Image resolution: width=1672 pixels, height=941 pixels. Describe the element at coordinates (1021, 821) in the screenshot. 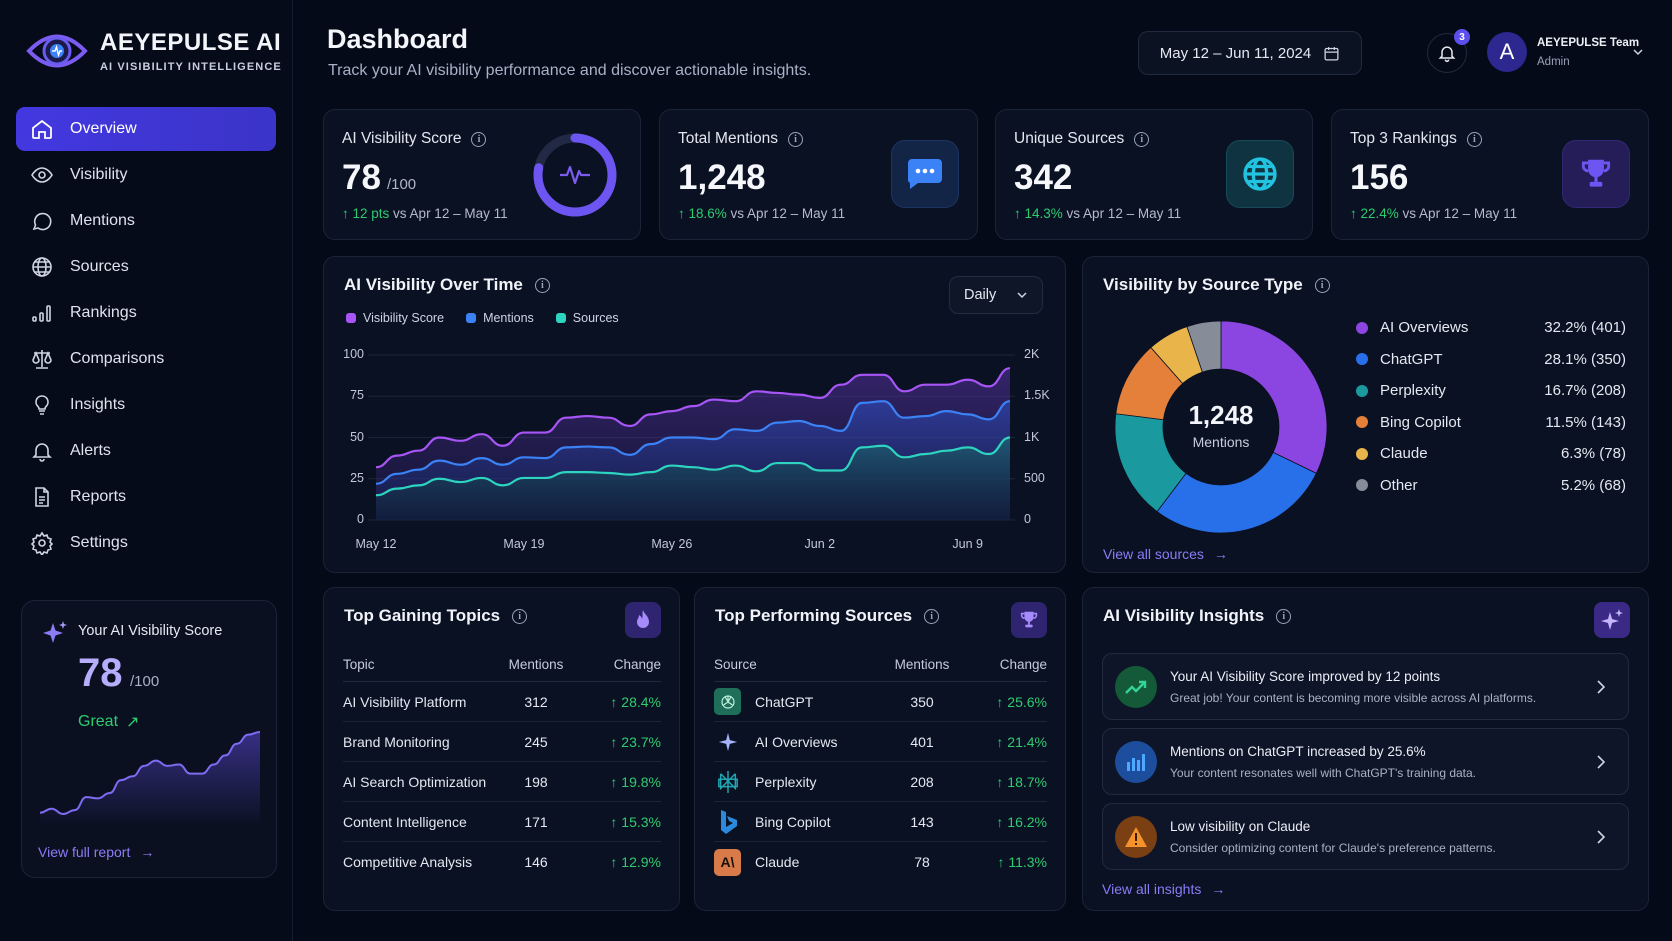

I see `source-change: ↑ 16.2%` at that location.